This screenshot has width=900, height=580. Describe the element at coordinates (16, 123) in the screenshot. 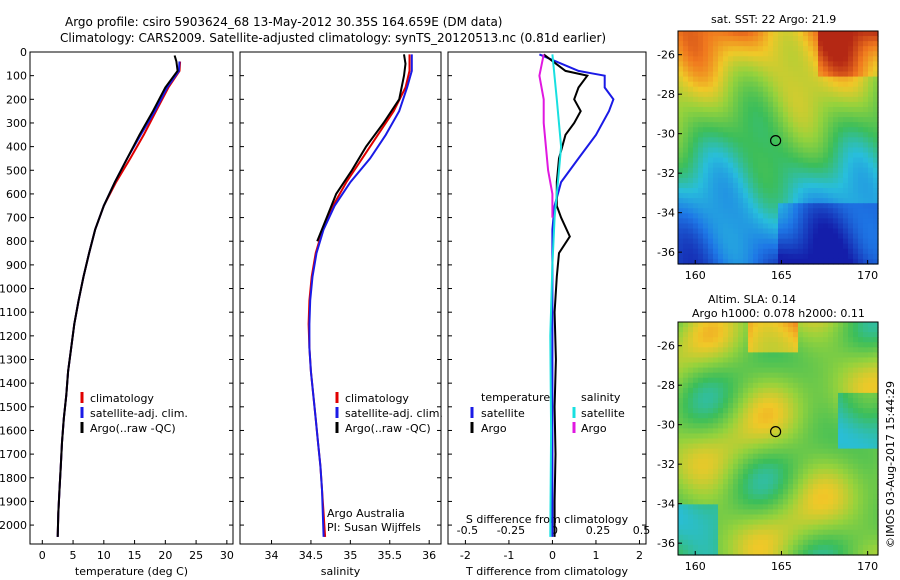

I see `y-tick-label: 300` at that location.